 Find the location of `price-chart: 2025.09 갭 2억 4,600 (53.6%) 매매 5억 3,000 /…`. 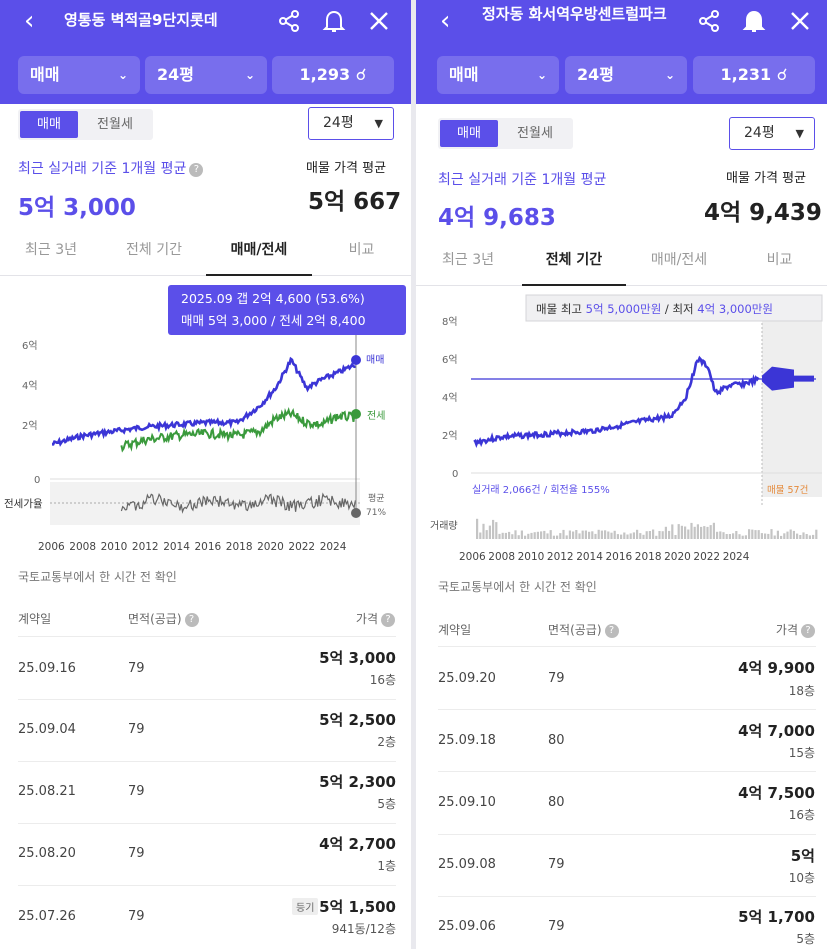

price-chart: 2025.09 갭 2억 4,600 (53.6%) 매매 5억 3,000 /… is located at coordinates (205, 417).